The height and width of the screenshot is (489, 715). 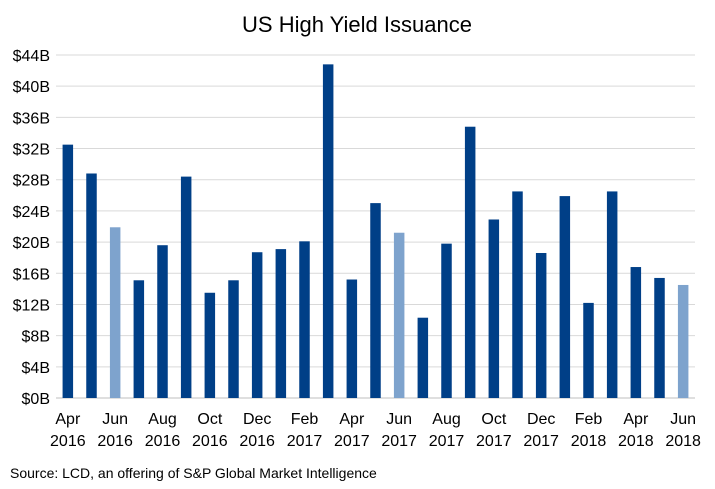 I want to click on y-tick-label: $44B, so click(x=31, y=56).